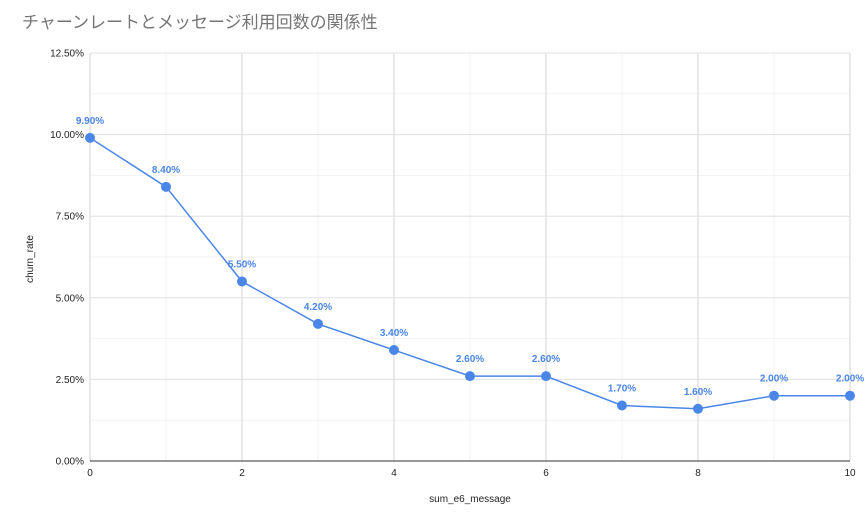 Image resolution: width=866 pixels, height=528 pixels. Describe the element at coordinates (67, 135) in the screenshot. I see `y-tick-label: 10.00%` at that location.